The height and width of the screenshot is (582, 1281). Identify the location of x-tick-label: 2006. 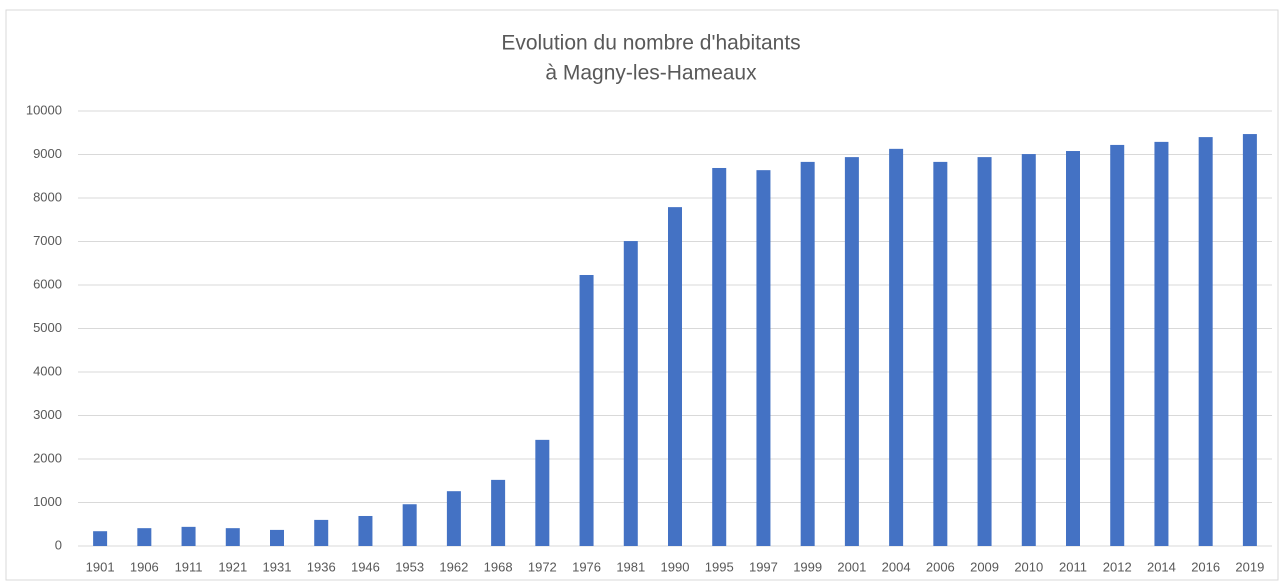
(940, 566).